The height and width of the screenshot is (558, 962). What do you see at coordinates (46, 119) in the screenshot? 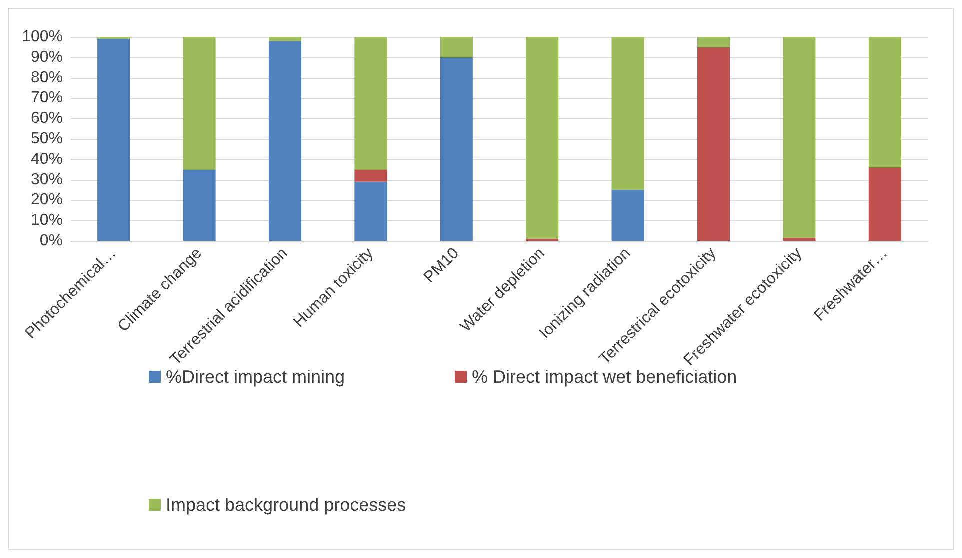
I see `y-tick-label: 60%` at bounding box center [46, 119].